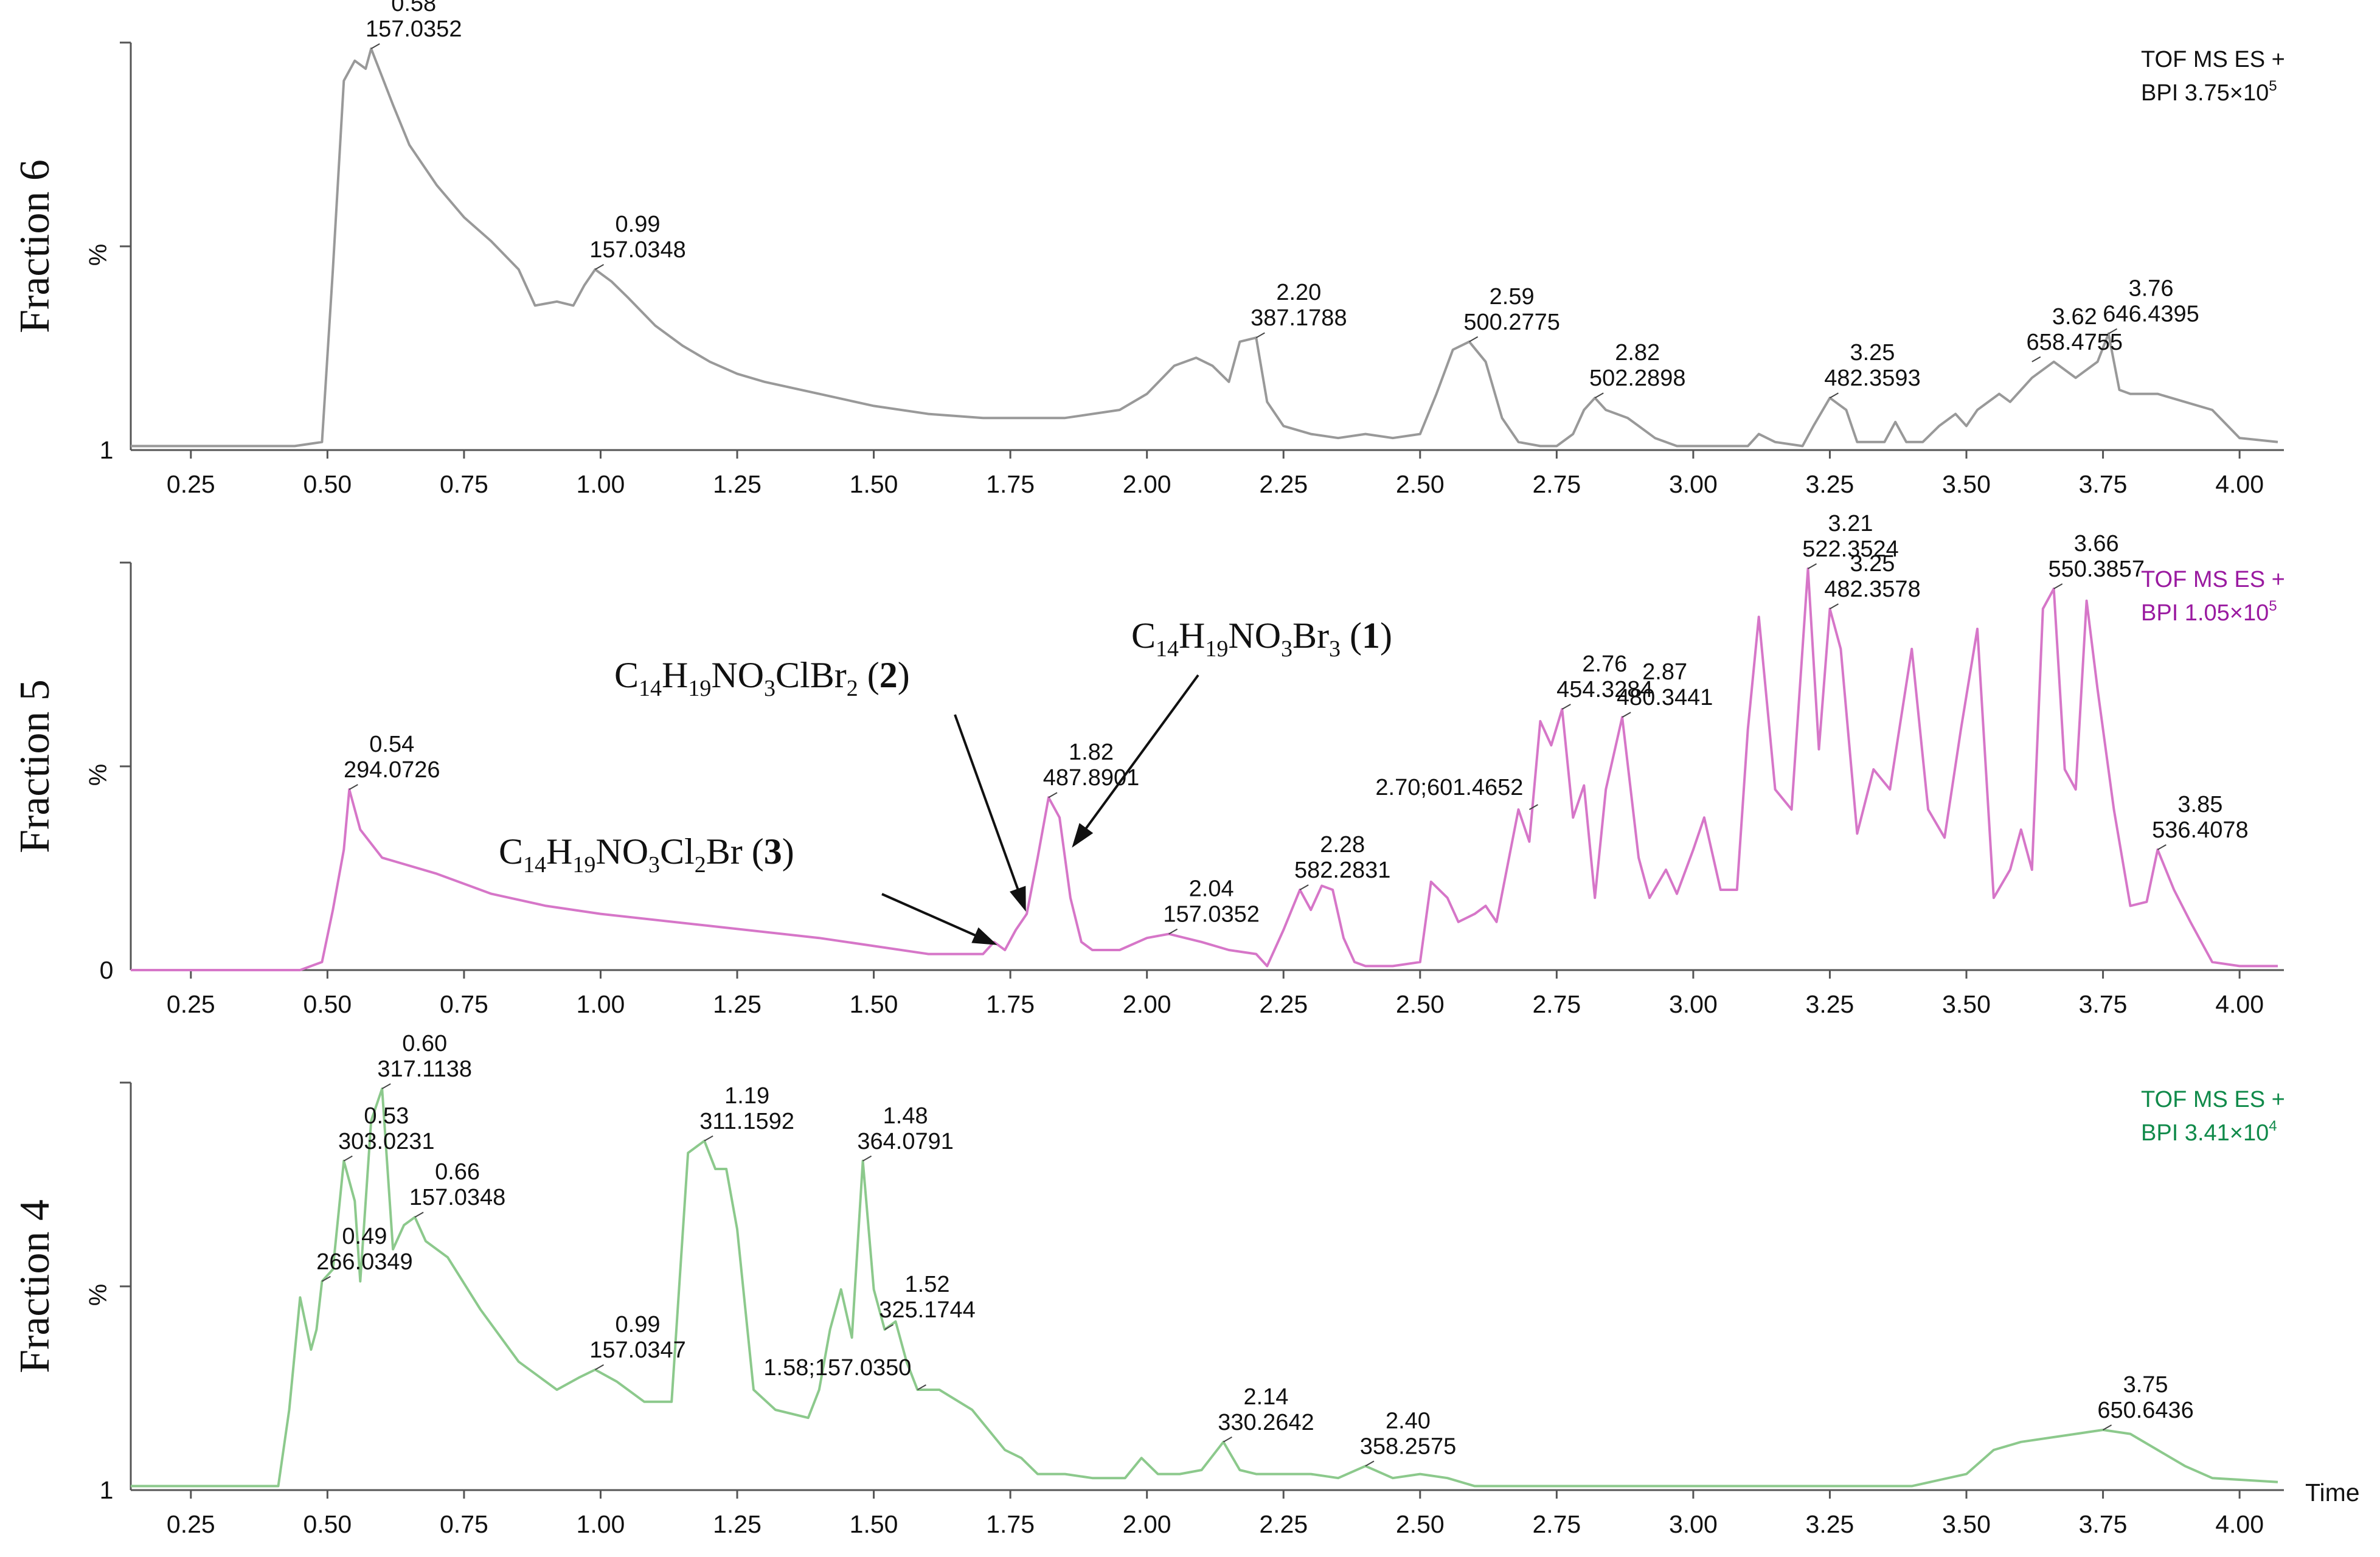 The height and width of the screenshot is (1557, 2380). I want to click on peak-mz: 522.3524, so click(1850, 549).